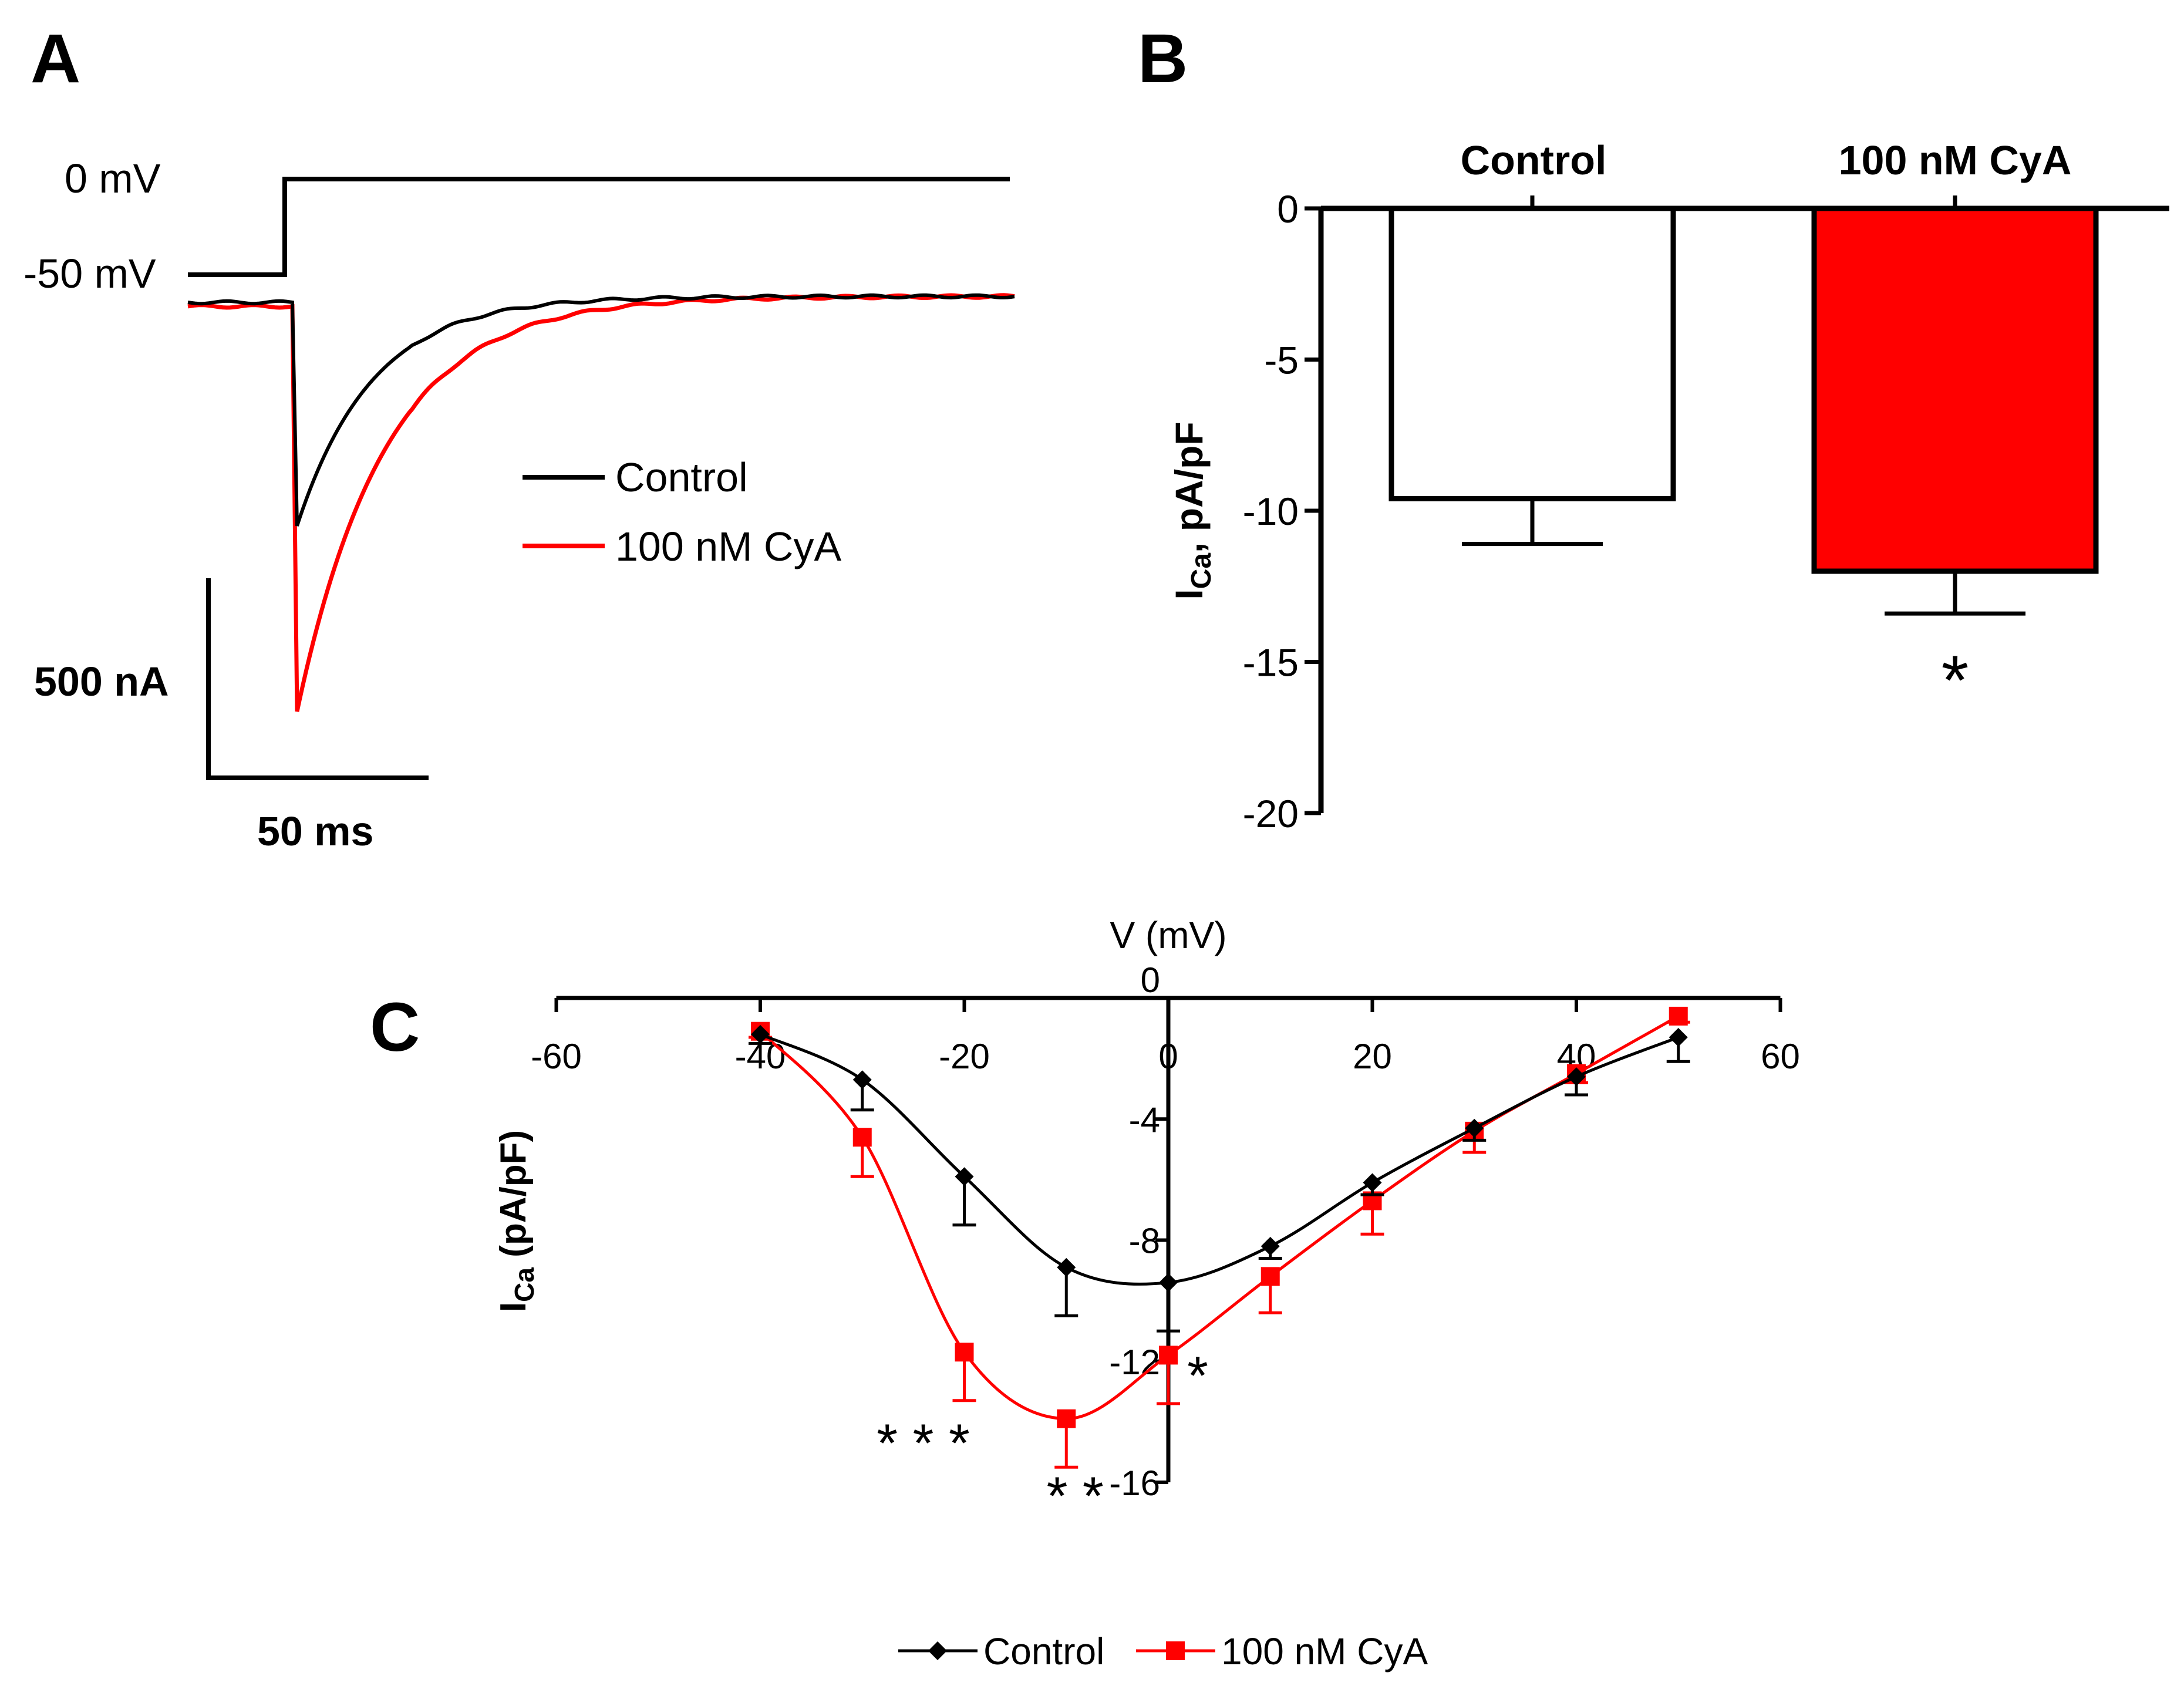 The height and width of the screenshot is (1686, 2184). What do you see at coordinates (937, 1650) in the screenshot?
I see `legend-c-control-marker` at bounding box center [937, 1650].